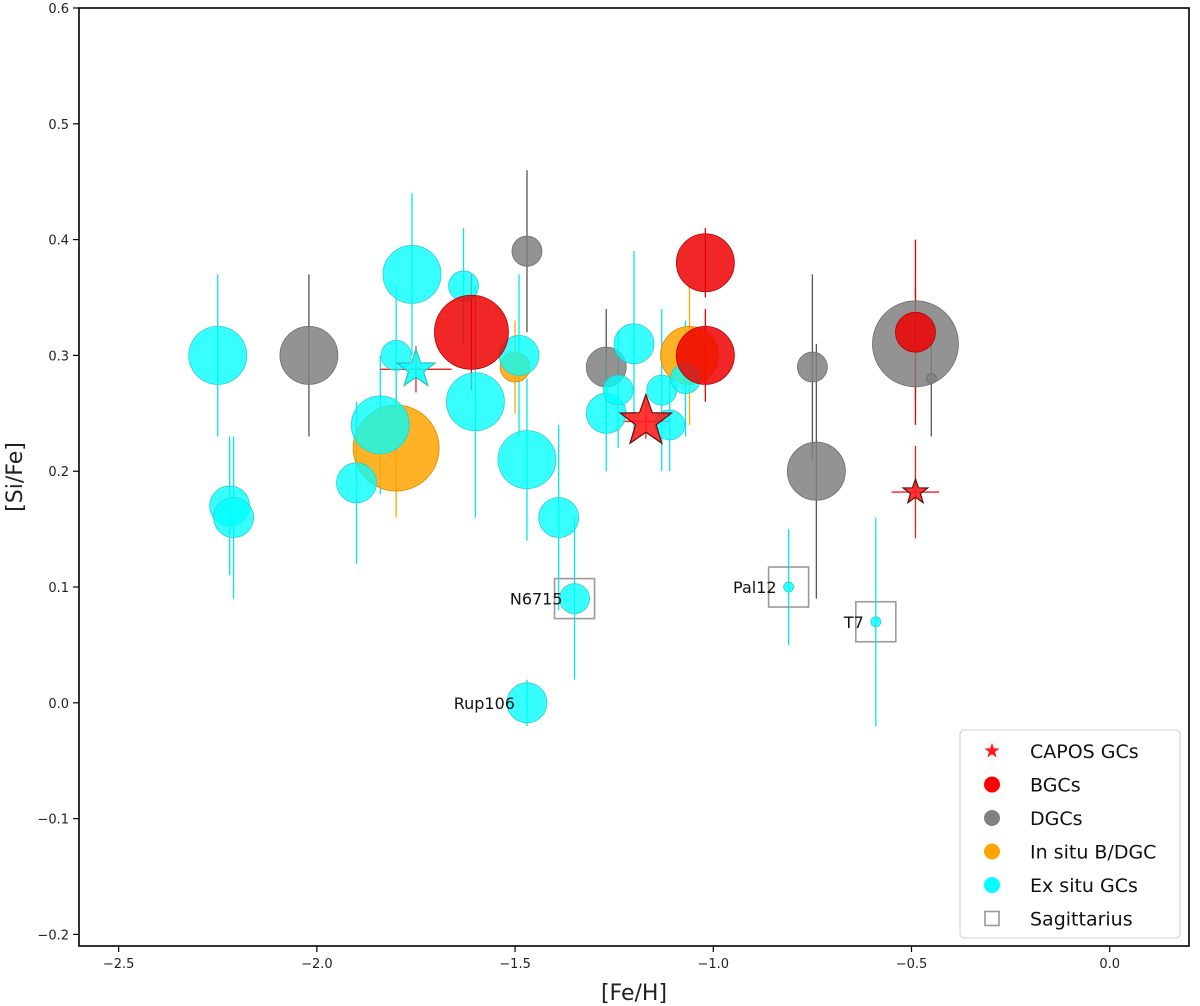 Image resolution: width=1200 pixels, height=1006 pixels. What do you see at coordinates (634, 993) in the screenshot?
I see `x-axis-label: [Fe/H]` at bounding box center [634, 993].